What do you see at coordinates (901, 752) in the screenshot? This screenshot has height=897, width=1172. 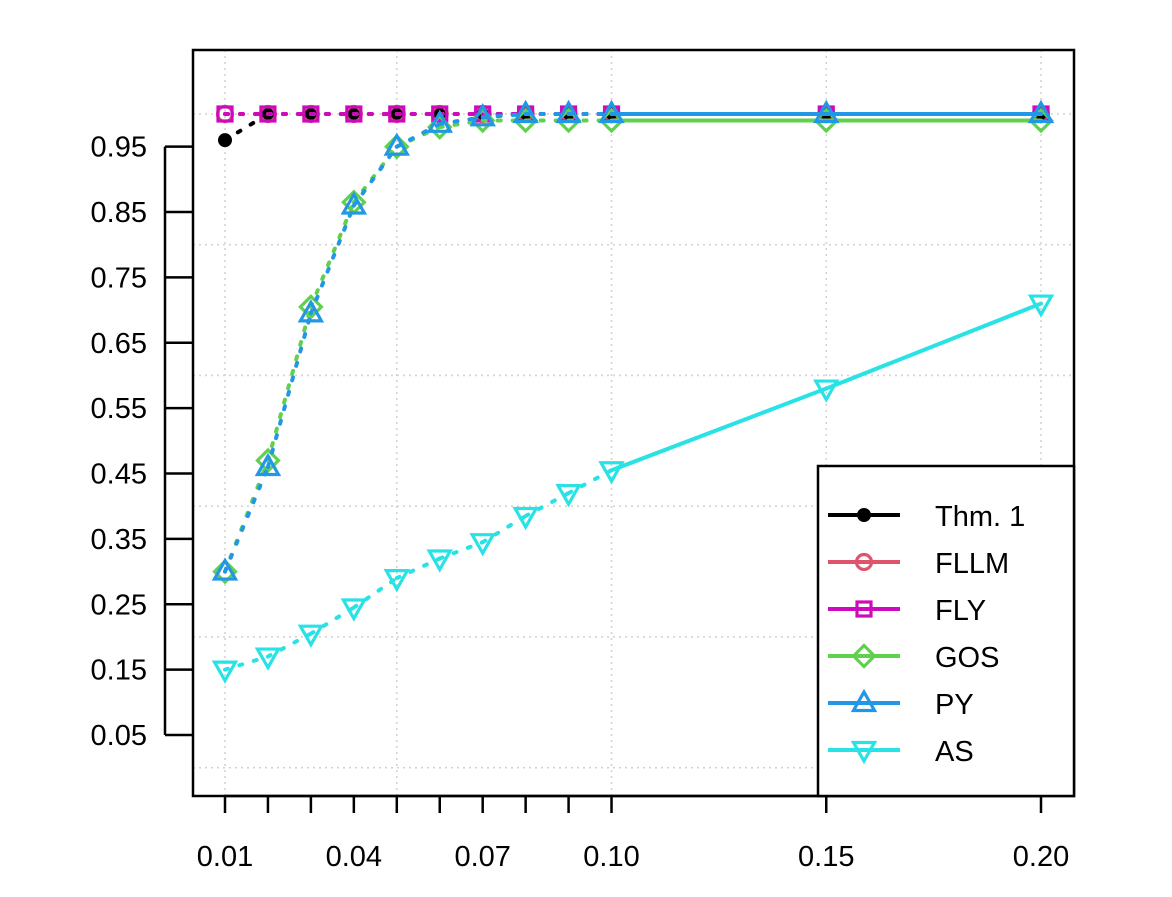 I see `legend-item: AS` at bounding box center [901, 752].